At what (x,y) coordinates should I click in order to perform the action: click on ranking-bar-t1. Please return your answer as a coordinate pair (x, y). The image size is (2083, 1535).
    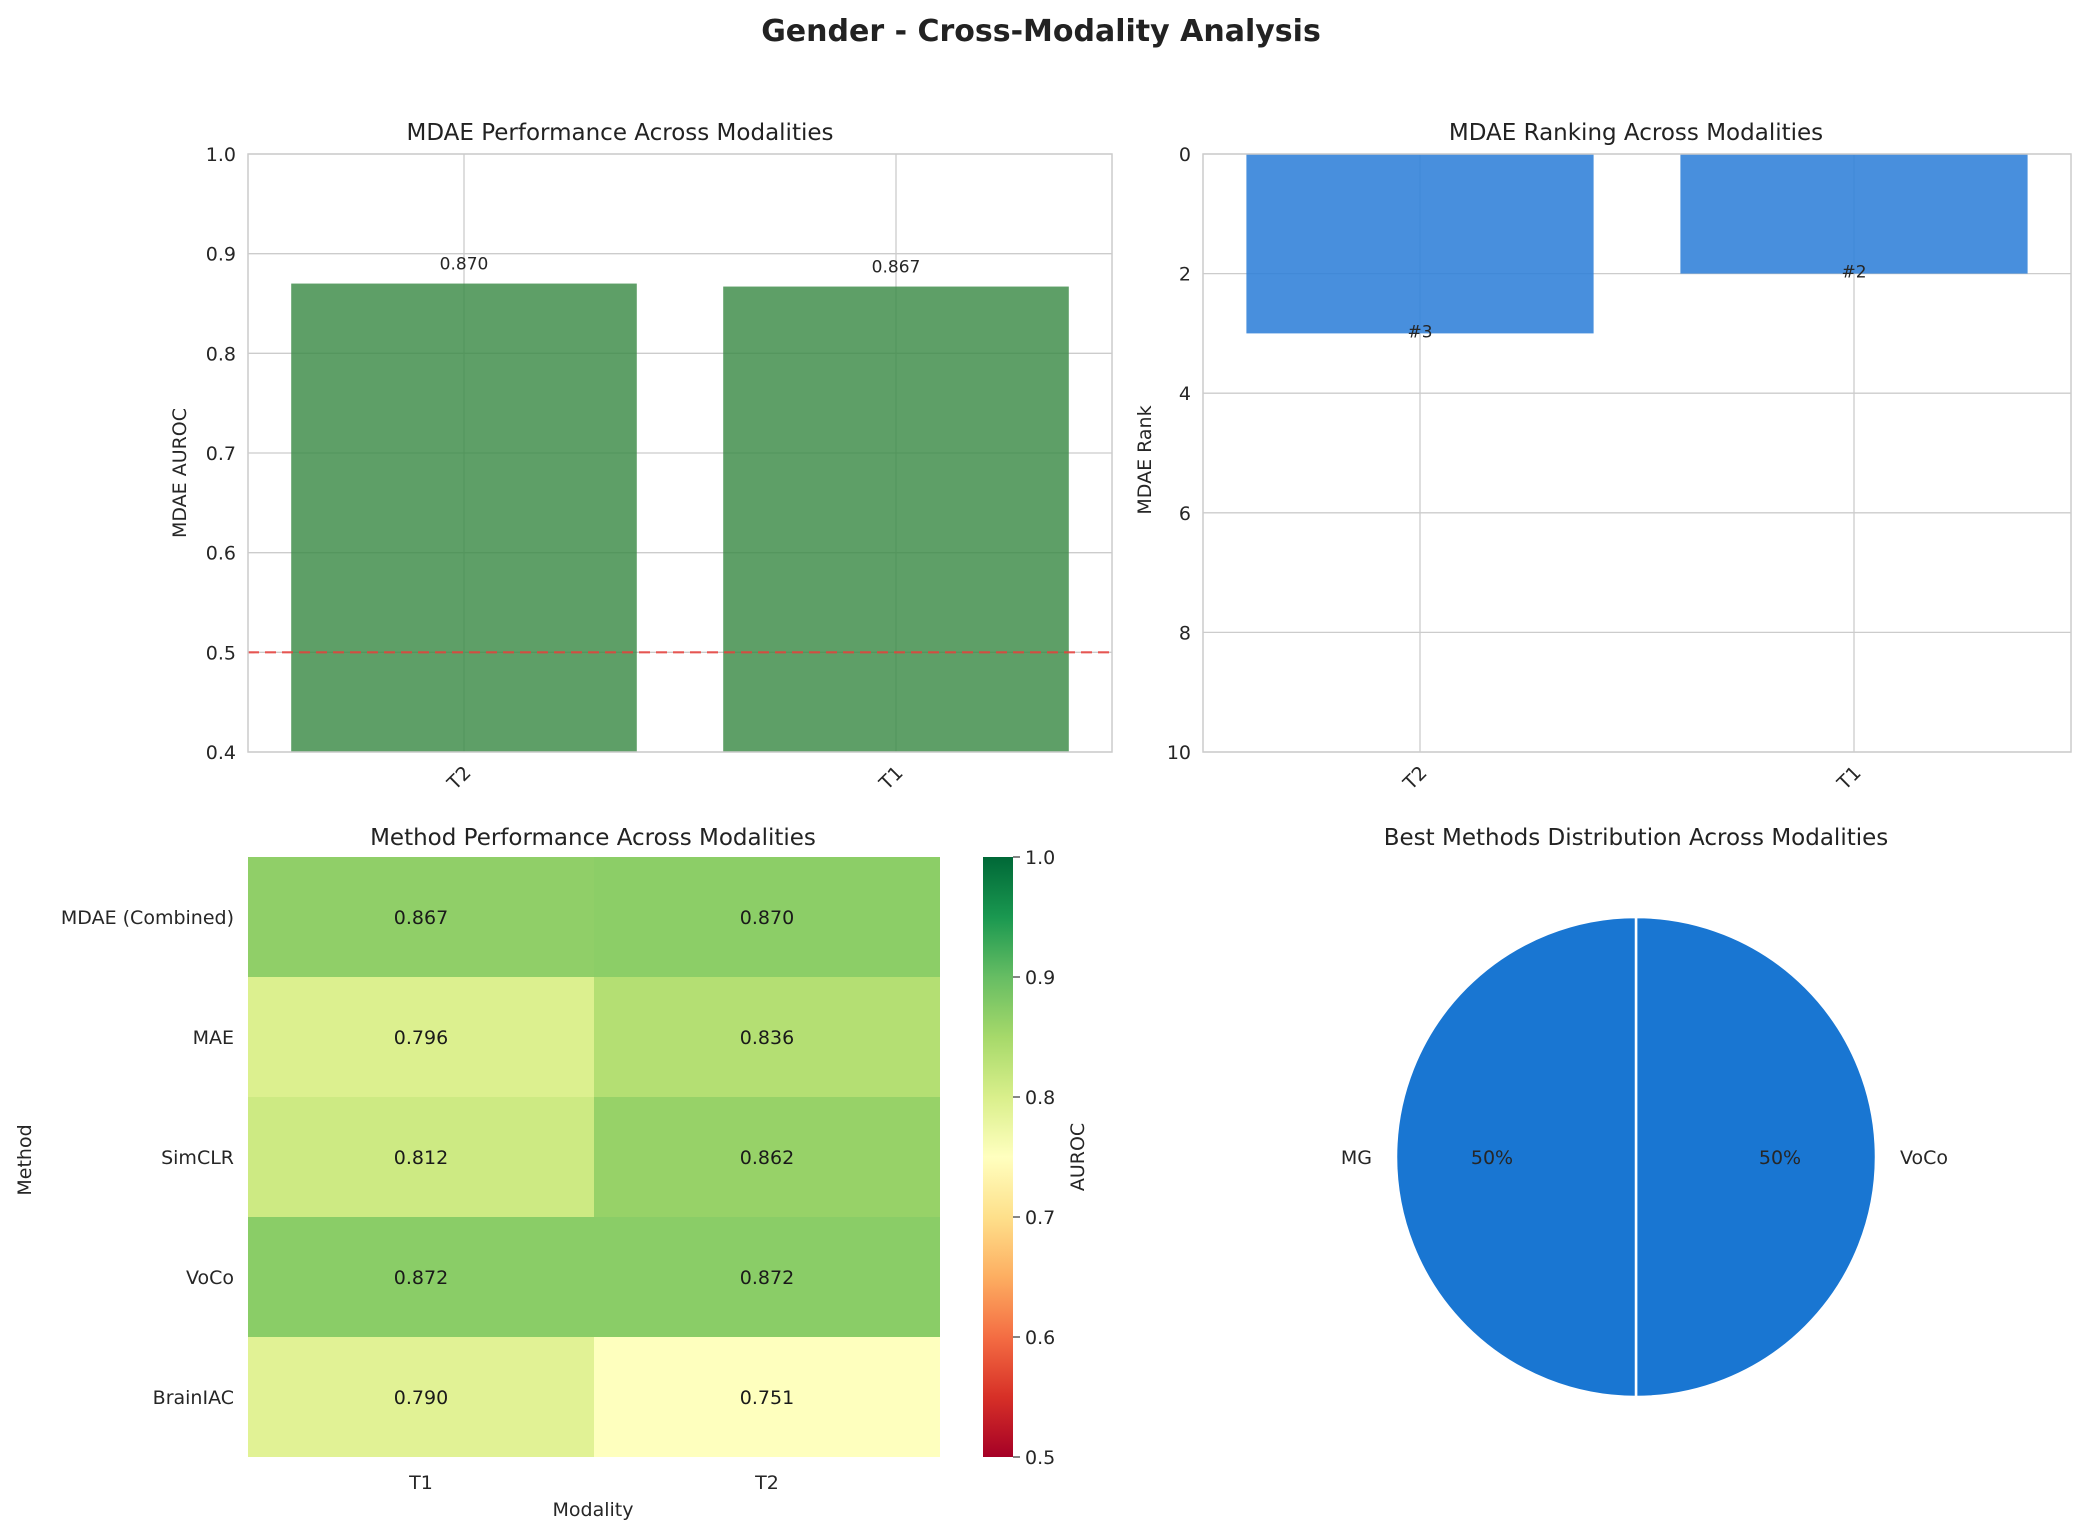
    Looking at the image, I should click on (1854, 214).